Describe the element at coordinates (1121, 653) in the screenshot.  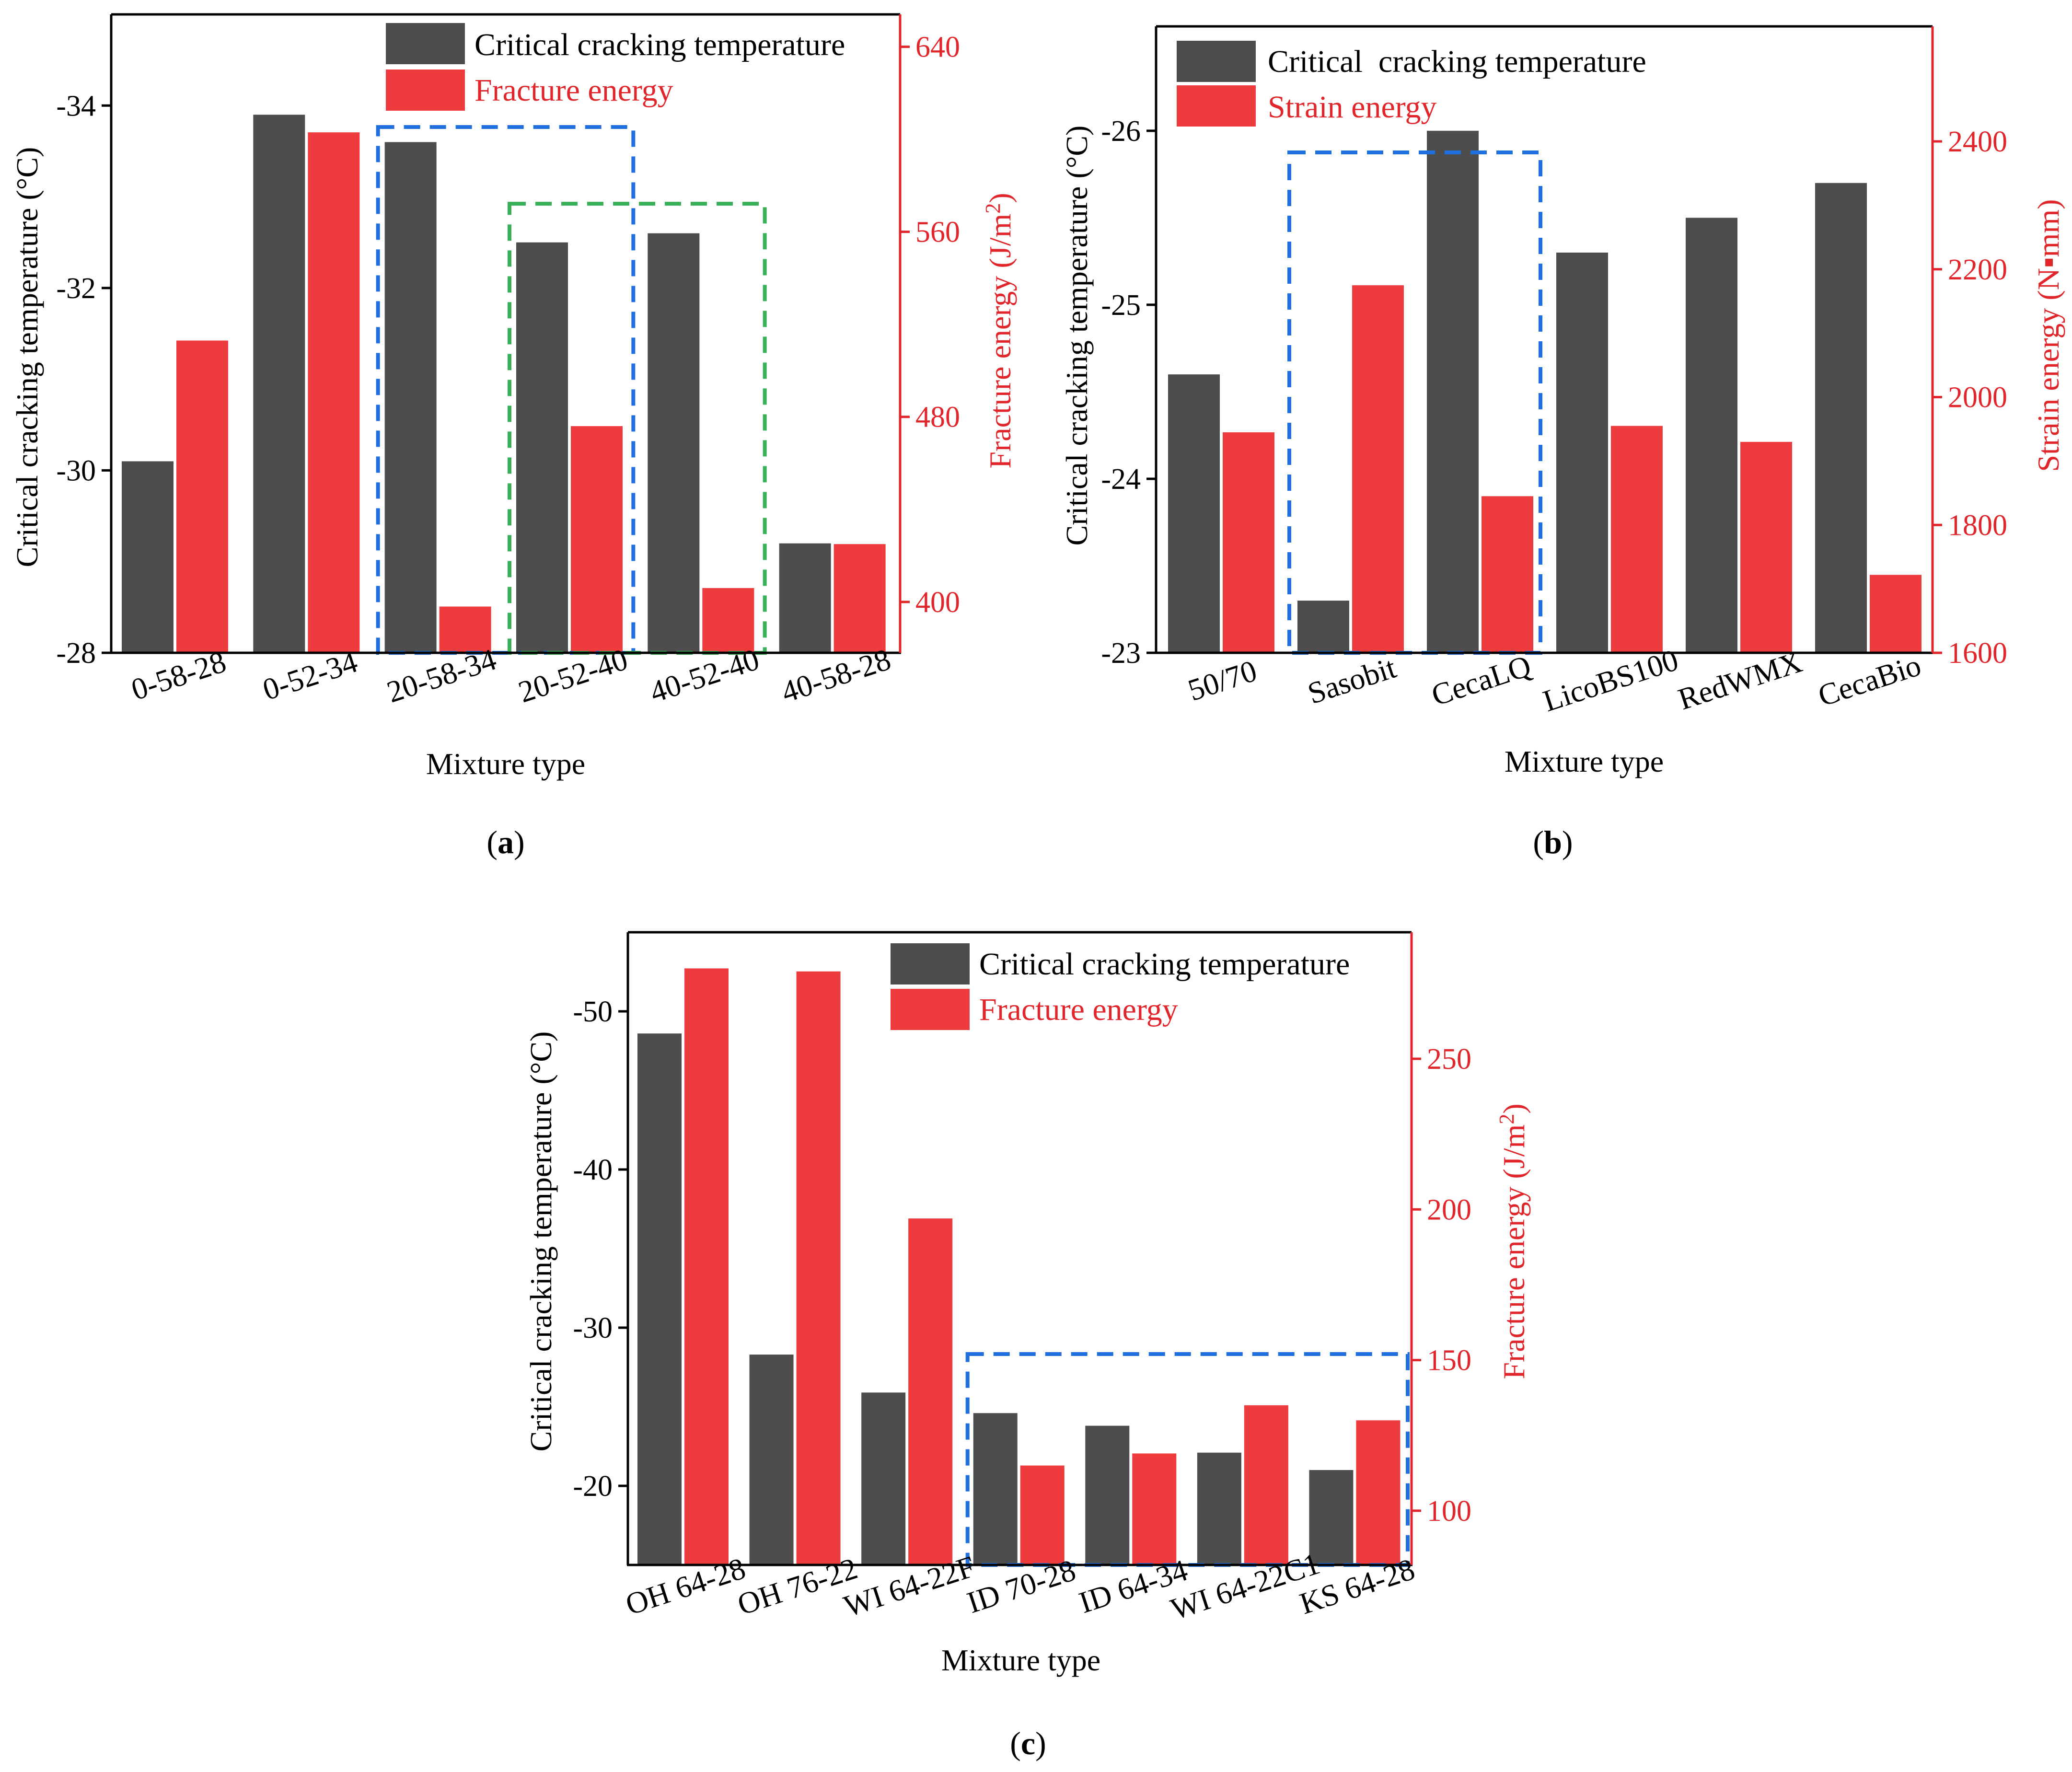
I see `panel-b-y-left-tick-label: -23` at that location.